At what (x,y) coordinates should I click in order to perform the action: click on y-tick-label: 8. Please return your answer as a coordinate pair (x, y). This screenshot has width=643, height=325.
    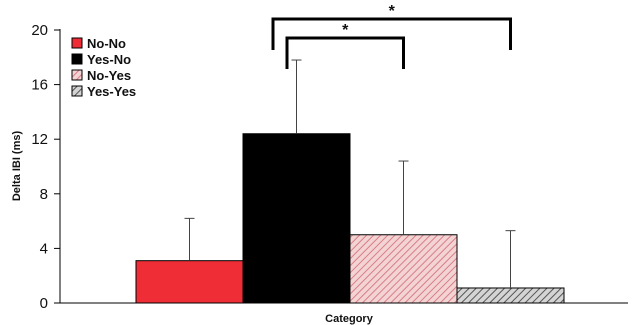
    Looking at the image, I should click on (44, 194).